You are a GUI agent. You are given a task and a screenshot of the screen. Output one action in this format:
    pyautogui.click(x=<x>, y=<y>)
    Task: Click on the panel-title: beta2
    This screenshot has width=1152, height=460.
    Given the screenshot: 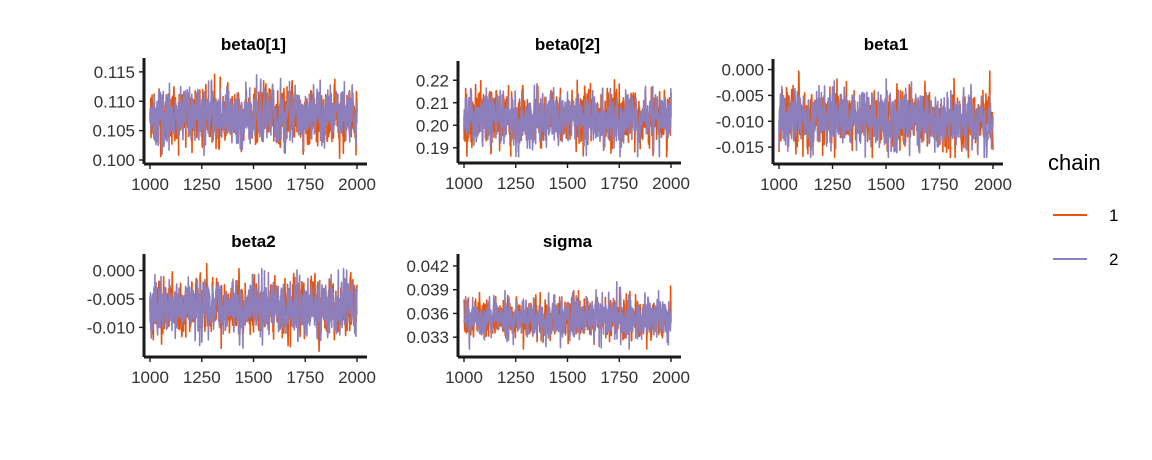 What is the action you would take?
    pyautogui.click(x=253, y=241)
    